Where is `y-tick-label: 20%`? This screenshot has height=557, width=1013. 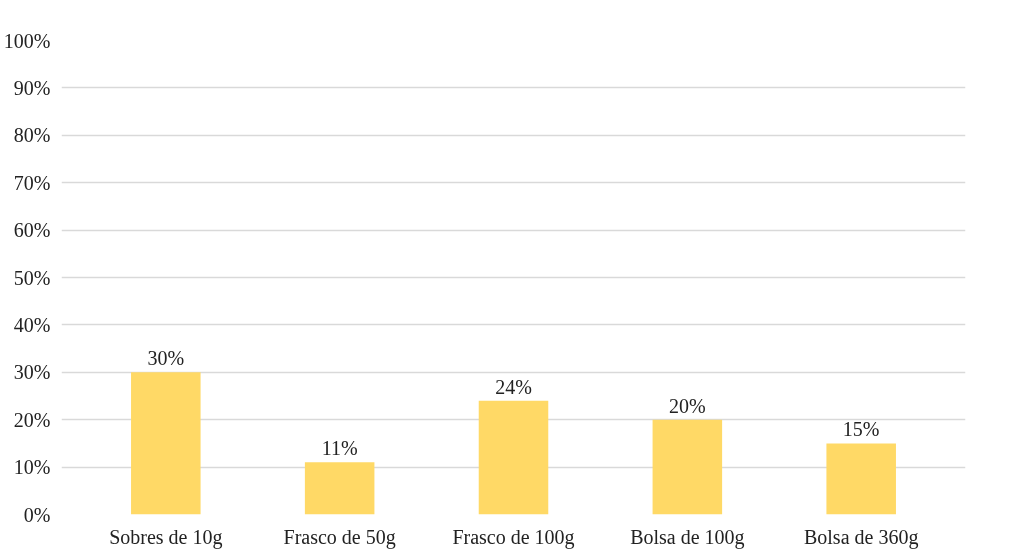
y-tick-label: 20% is located at coordinates (32, 419).